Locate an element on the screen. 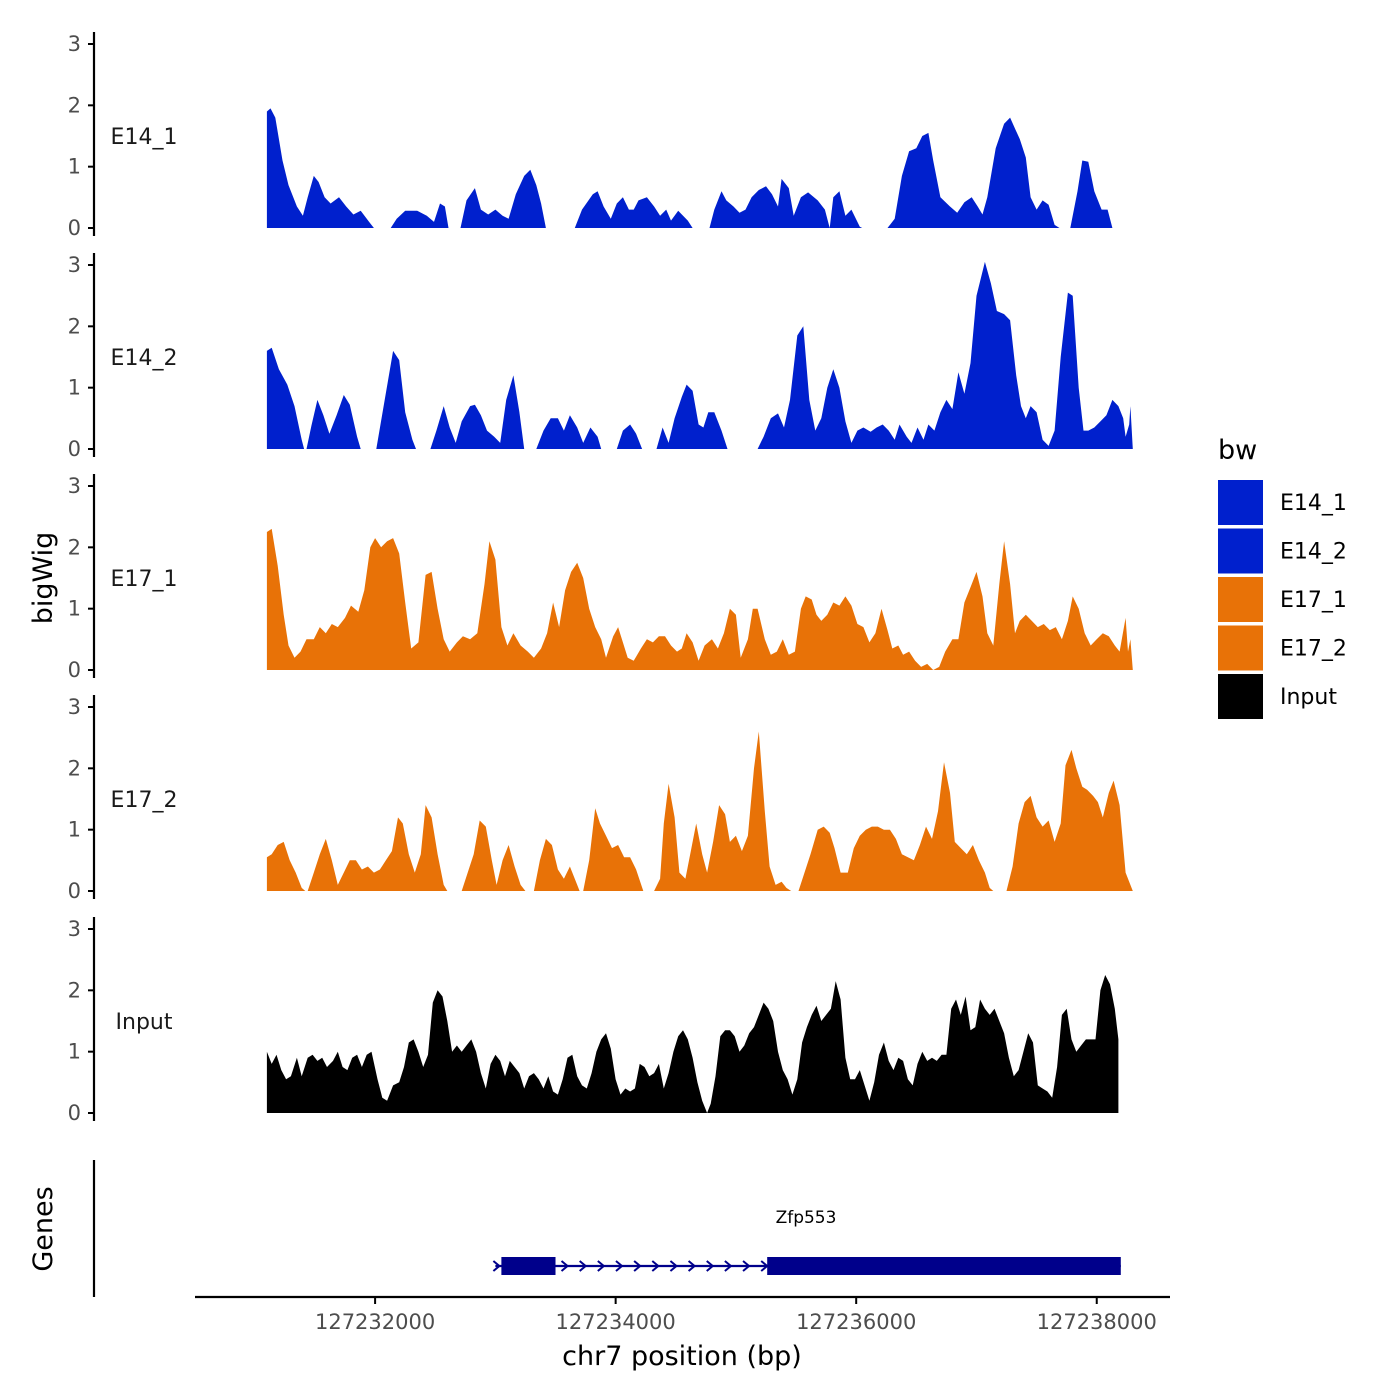 The width and height of the screenshot is (1400, 1400). track-e14_1: 0 1 2 3 E14_1 is located at coordinates (590, 136).